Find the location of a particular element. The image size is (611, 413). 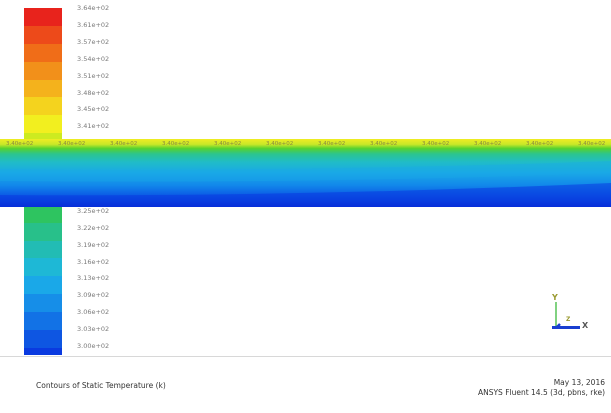

plot-title: Contours of Static Temperature (k) is located at coordinates (101, 385).